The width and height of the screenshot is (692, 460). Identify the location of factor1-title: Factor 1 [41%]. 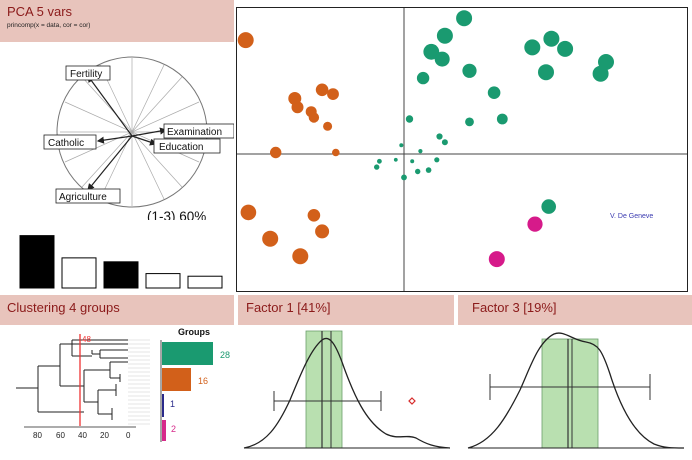
(288, 307).